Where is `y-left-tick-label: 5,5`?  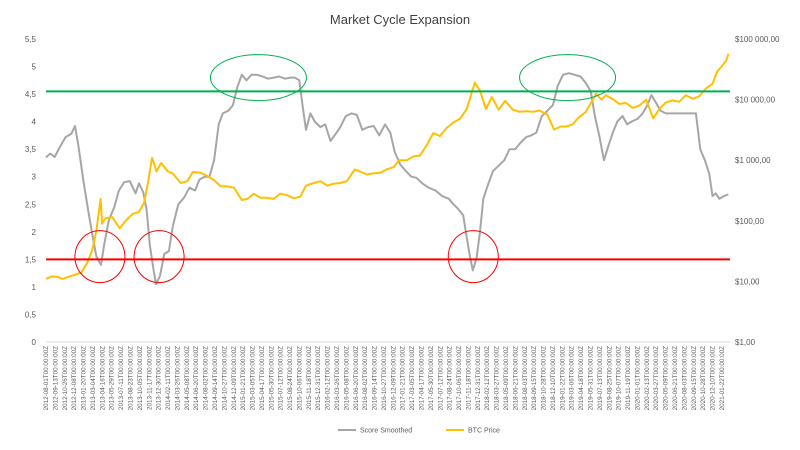 y-left-tick-label: 5,5 is located at coordinates (31, 39).